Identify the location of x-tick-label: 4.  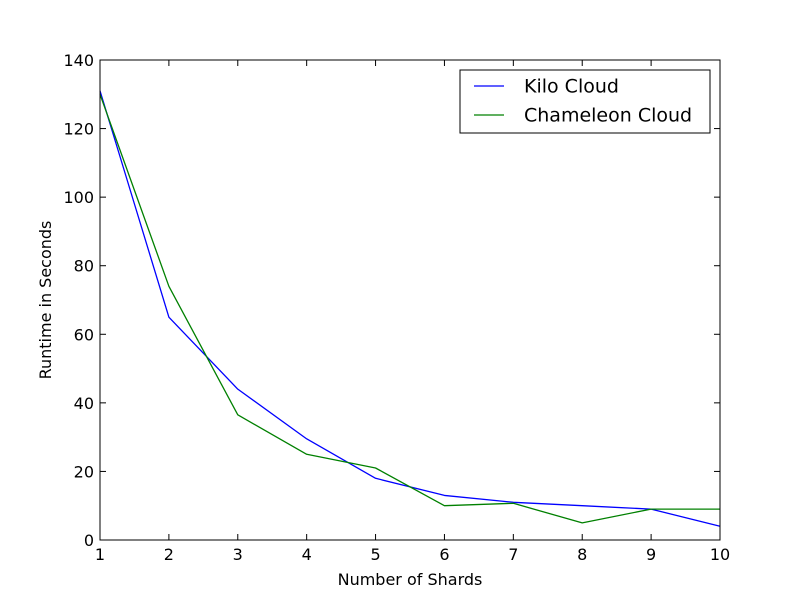
(307, 554).